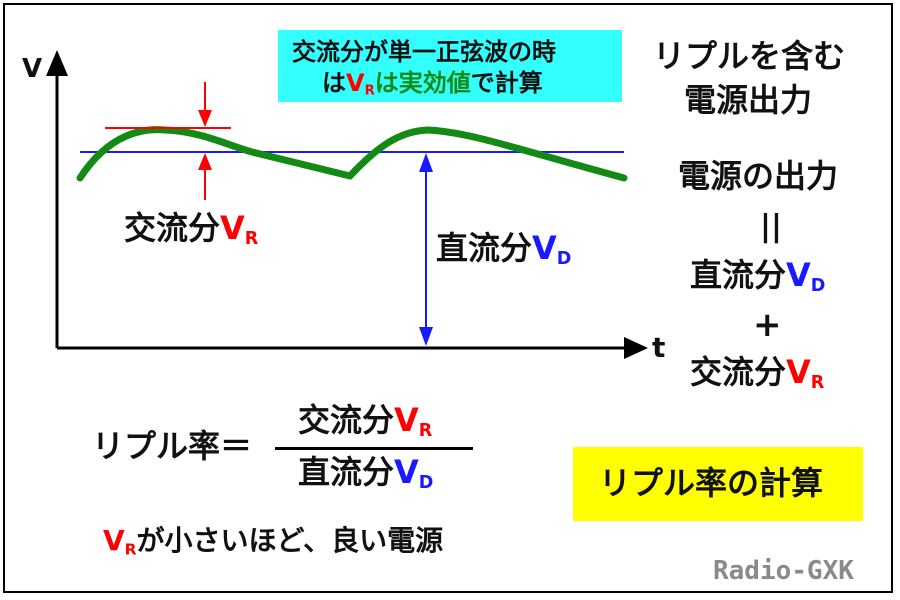 The image size is (900, 600). Describe the element at coordinates (205, 118) in the screenshot. I see `ac-arrowhead-down` at that location.